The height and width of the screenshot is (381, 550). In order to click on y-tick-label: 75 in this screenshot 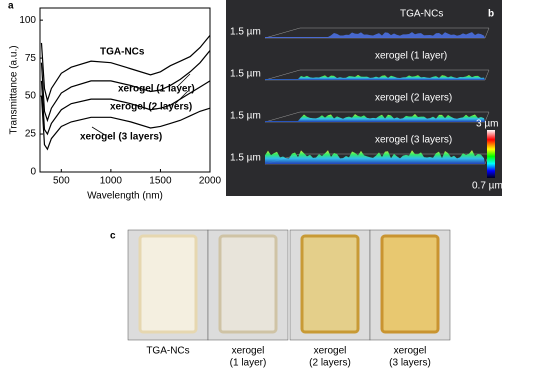, I will do `click(31, 58)`.